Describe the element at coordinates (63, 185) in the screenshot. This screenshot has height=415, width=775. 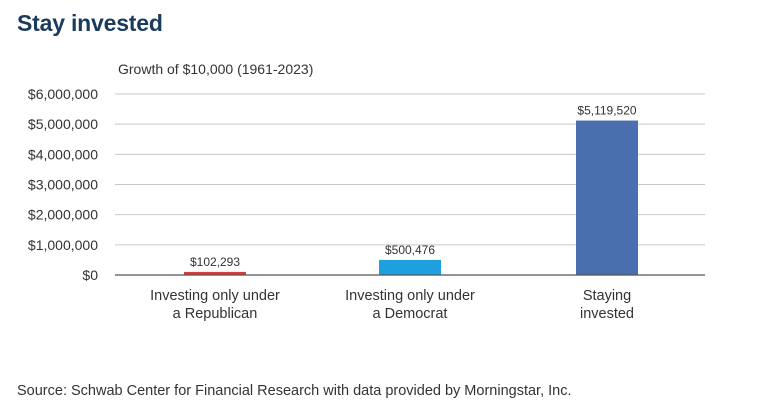
I see `y-tick-label: $3,000,000` at that location.